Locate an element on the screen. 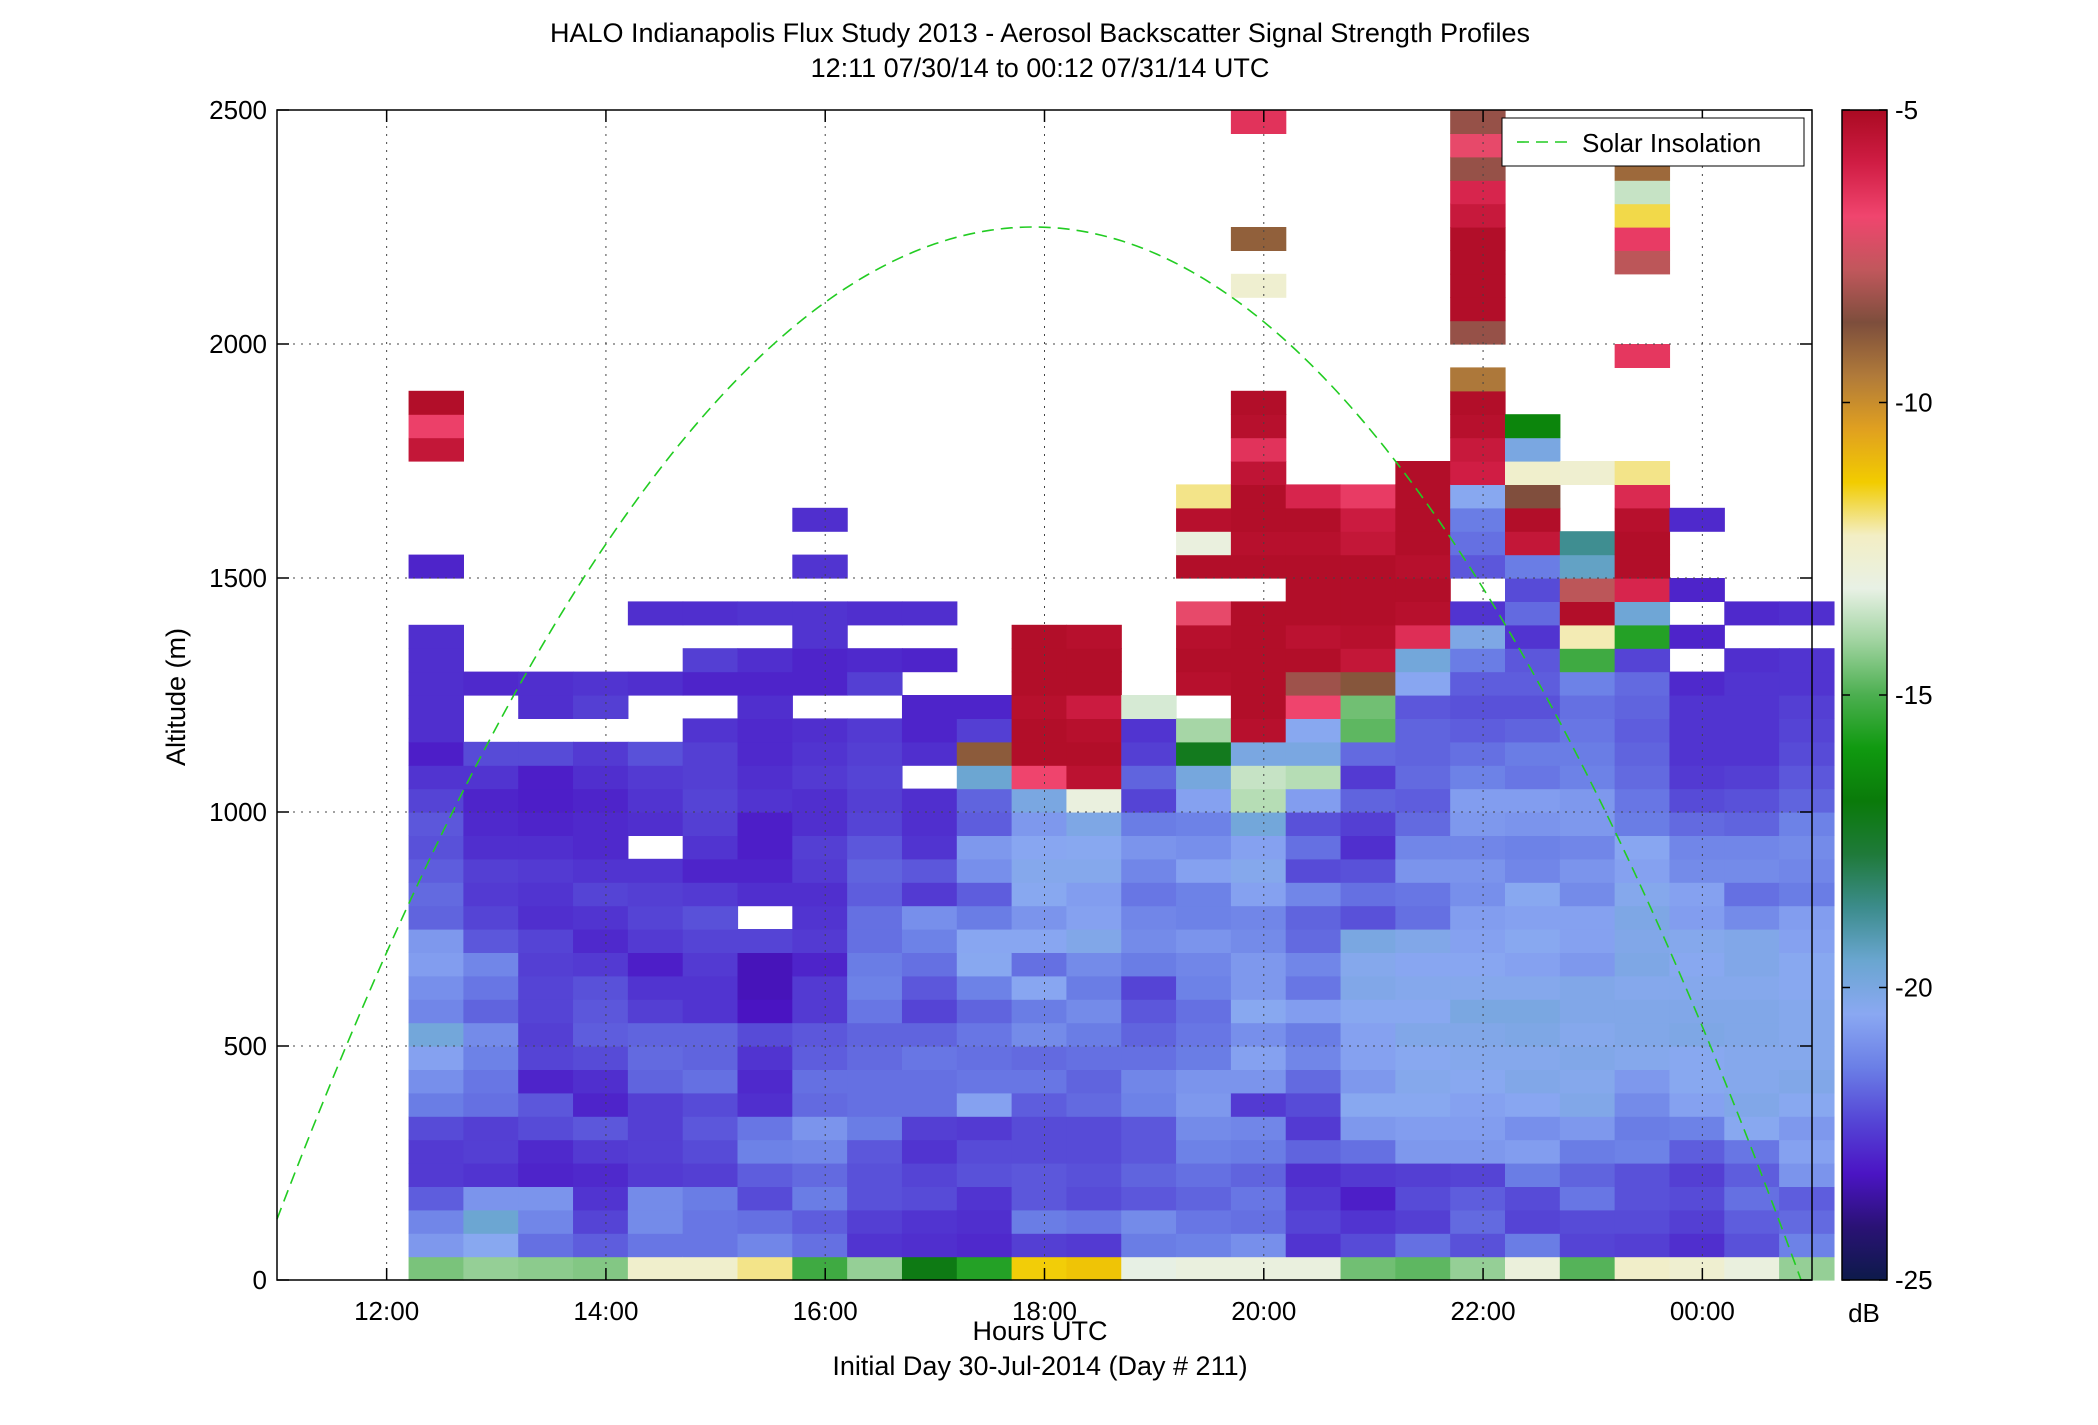 The height and width of the screenshot is (1425, 2098). x-tick-label: 12:00 is located at coordinates (386, 1311).